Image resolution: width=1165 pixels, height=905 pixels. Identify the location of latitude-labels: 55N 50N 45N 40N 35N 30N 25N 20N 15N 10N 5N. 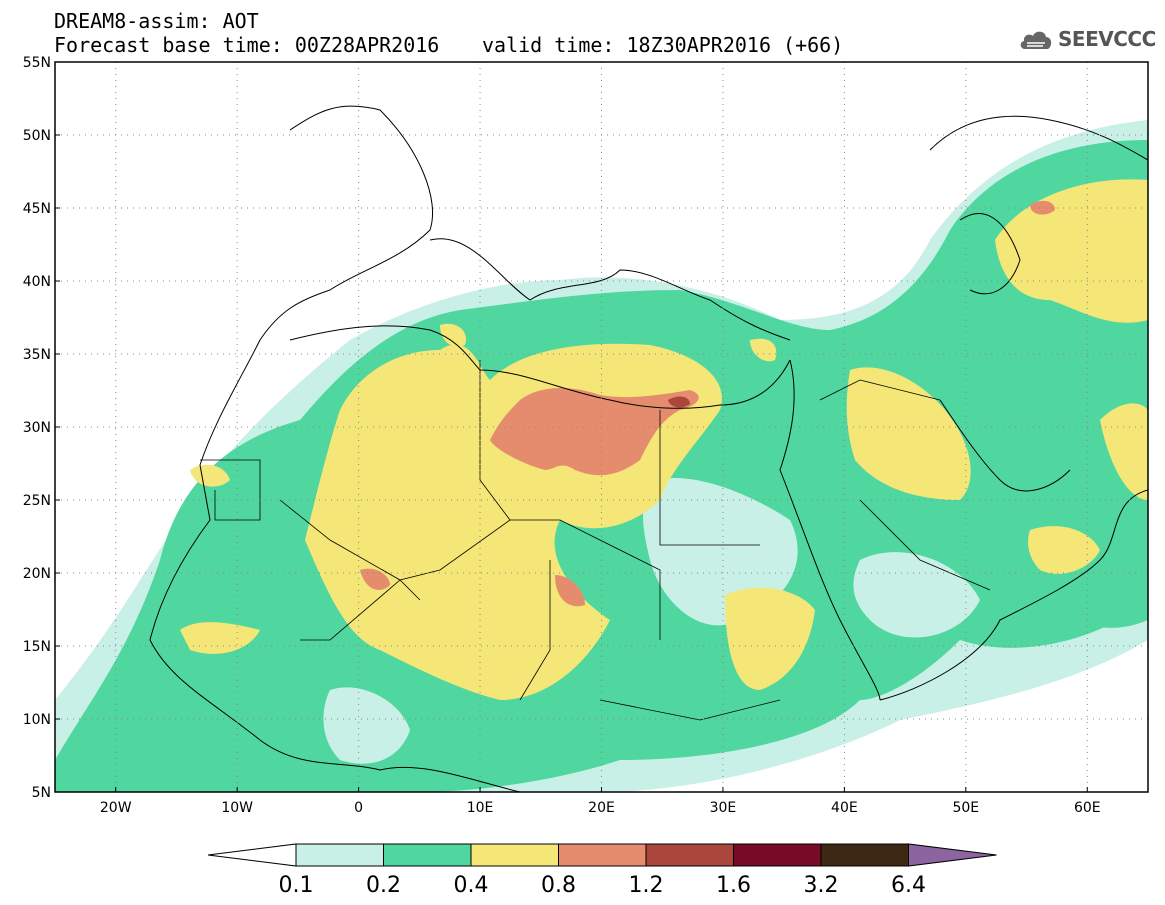
(41, 428).